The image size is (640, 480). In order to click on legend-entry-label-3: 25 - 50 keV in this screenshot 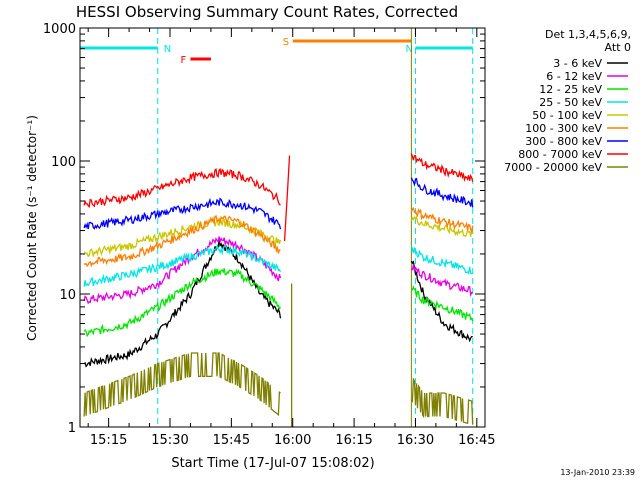, I will do `click(570, 102)`.